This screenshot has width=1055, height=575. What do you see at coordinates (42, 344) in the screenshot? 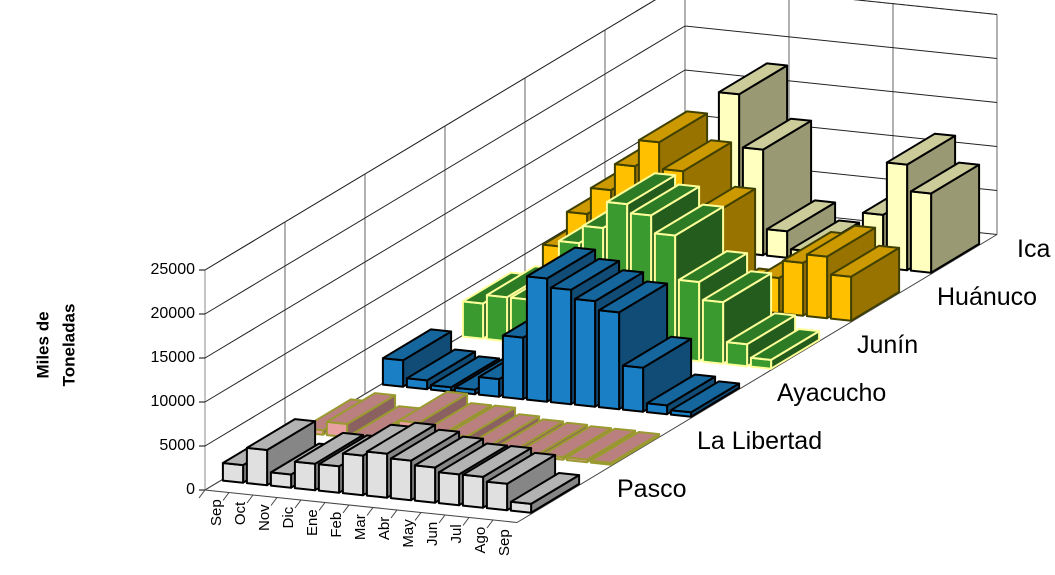
I see `y-axis-label: Miles de` at bounding box center [42, 344].